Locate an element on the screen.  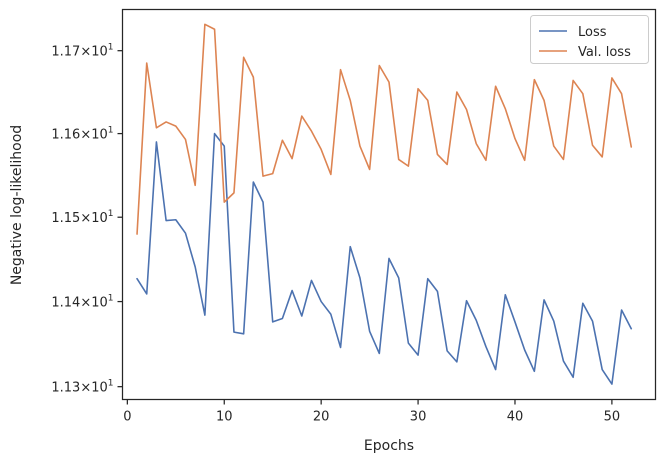
y-tick-label: 1.16×10¹ is located at coordinates (82, 134).